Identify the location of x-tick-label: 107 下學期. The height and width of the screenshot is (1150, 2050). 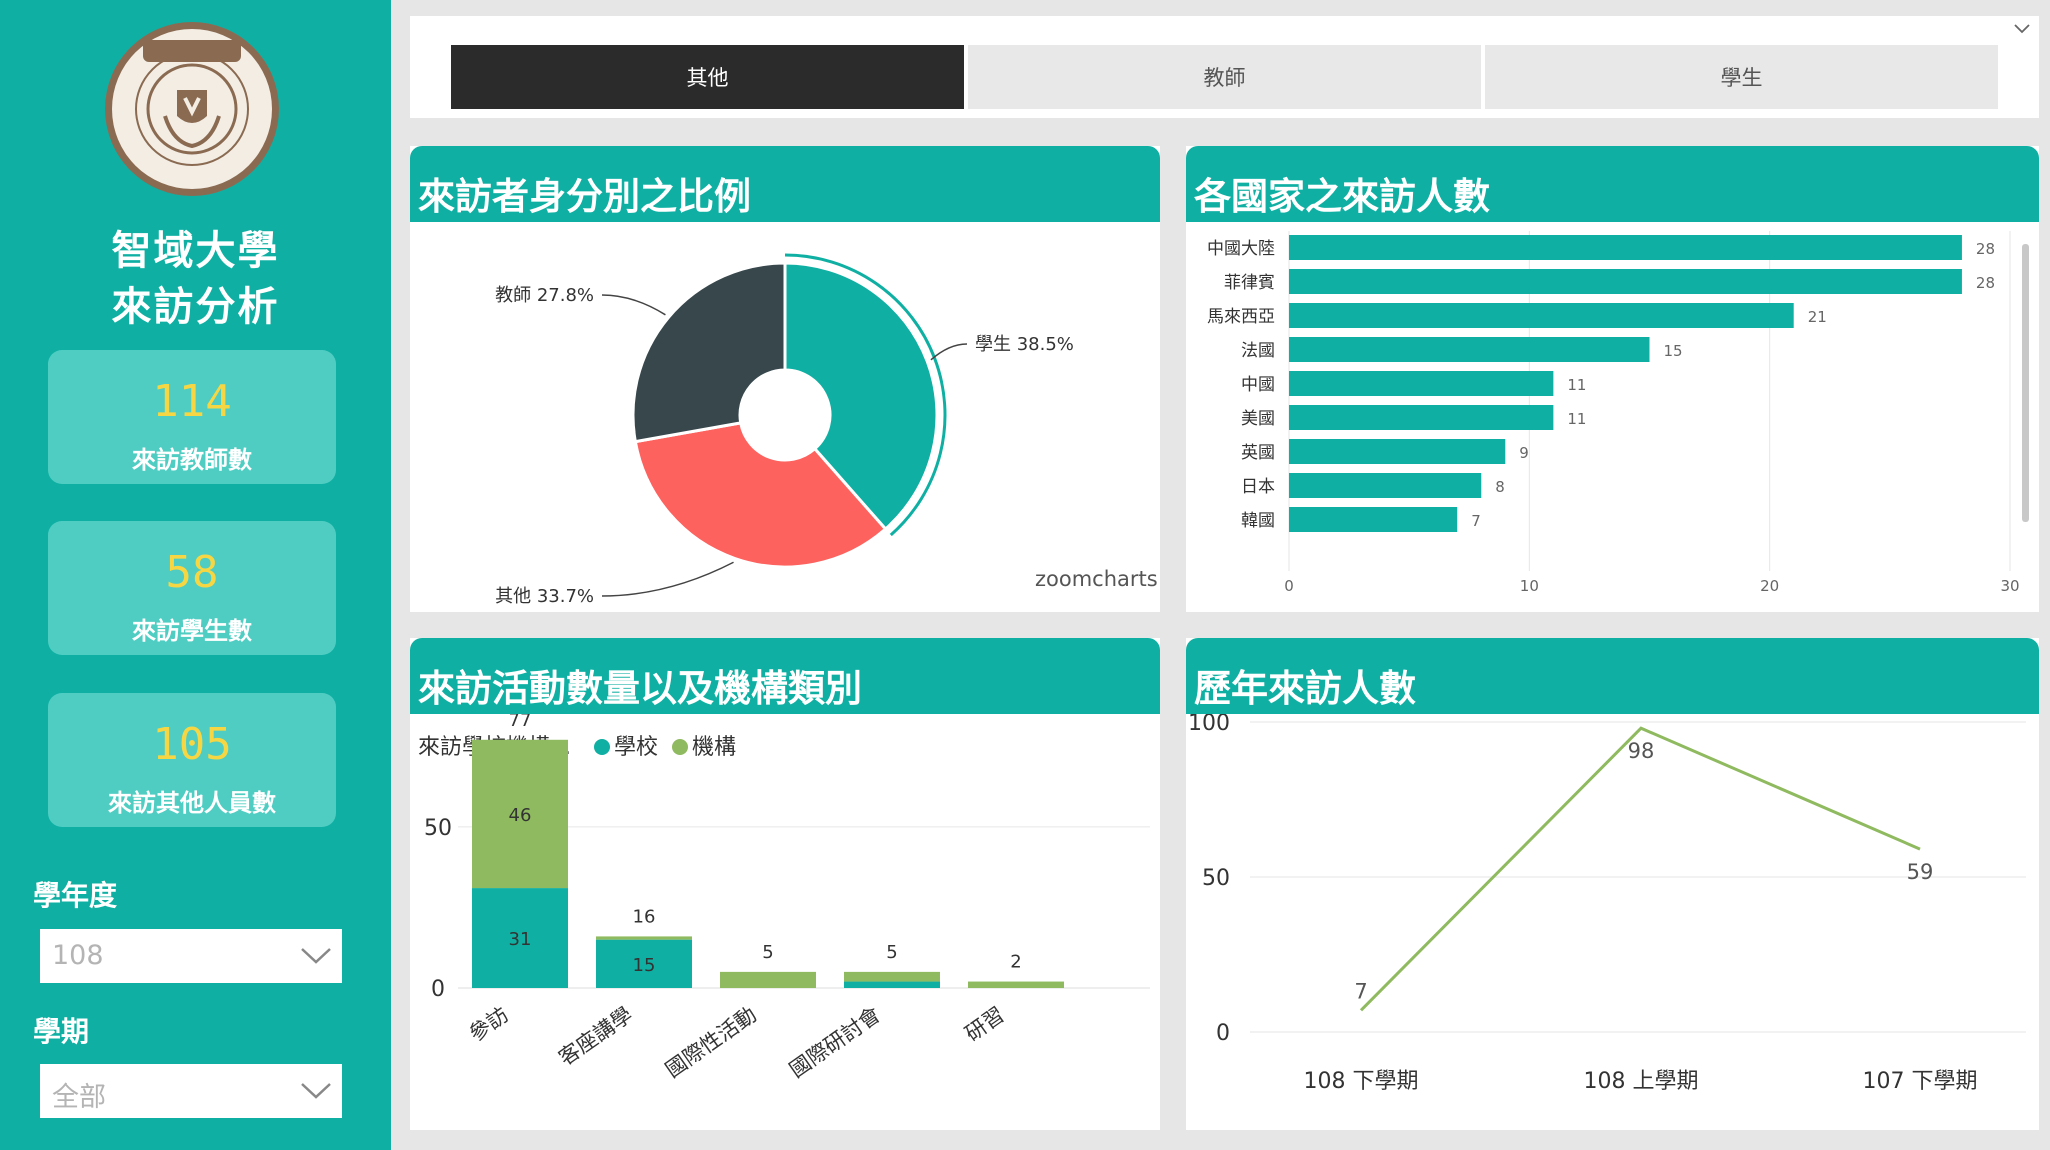
(1920, 1081).